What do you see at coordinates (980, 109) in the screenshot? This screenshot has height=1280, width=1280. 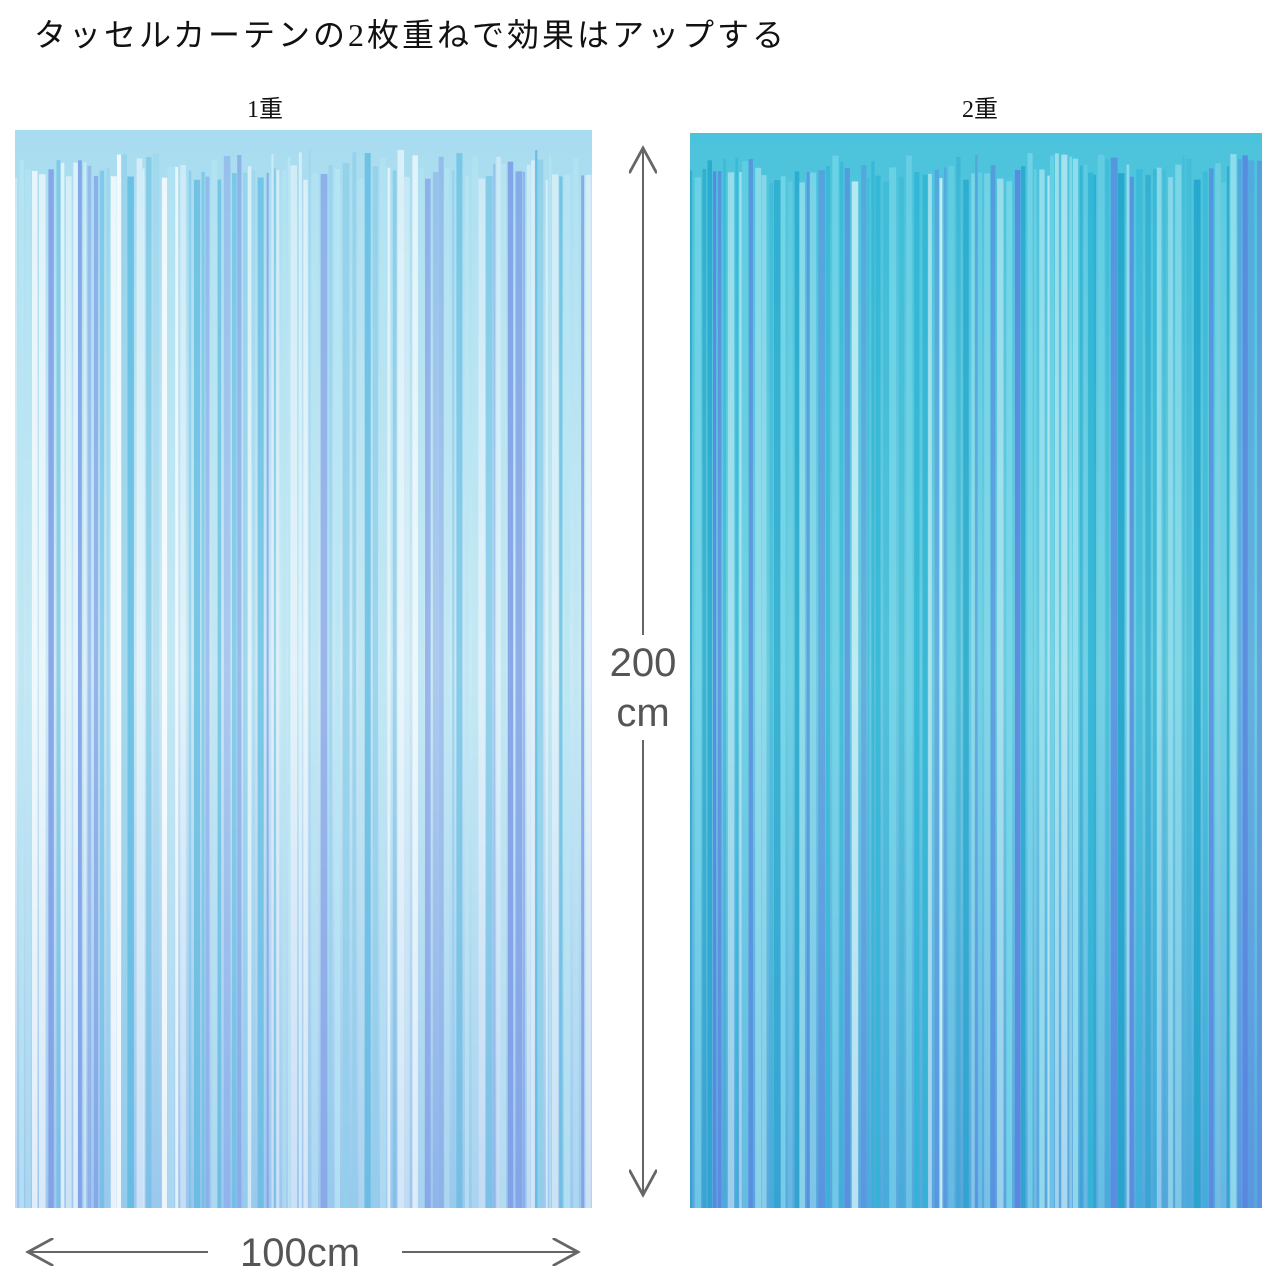 I see `panel-label: 2重` at bounding box center [980, 109].